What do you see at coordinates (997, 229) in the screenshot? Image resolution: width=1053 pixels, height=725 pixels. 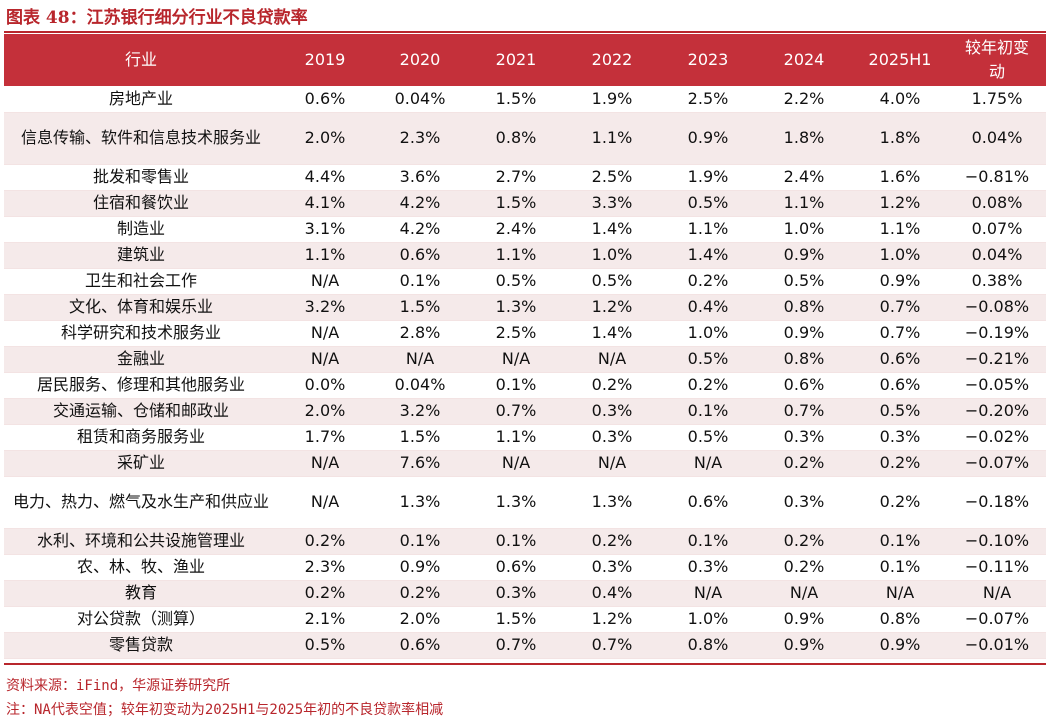 I see `value-cell: 0.07%` at bounding box center [997, 229].